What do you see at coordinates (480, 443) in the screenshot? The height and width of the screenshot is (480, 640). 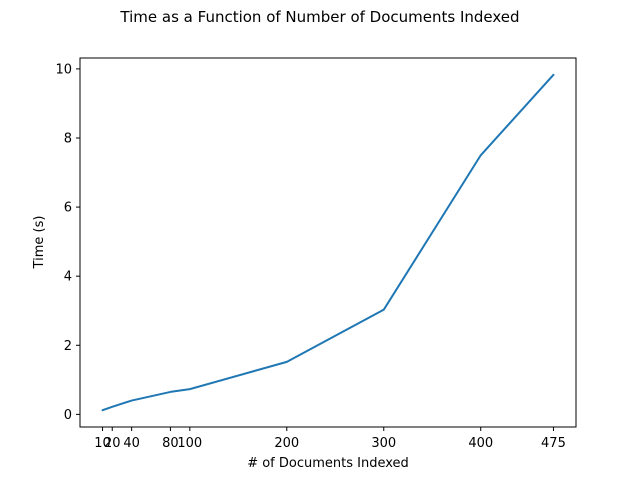 I see `x-tick-label: 400` at bounding box center [480, 443].